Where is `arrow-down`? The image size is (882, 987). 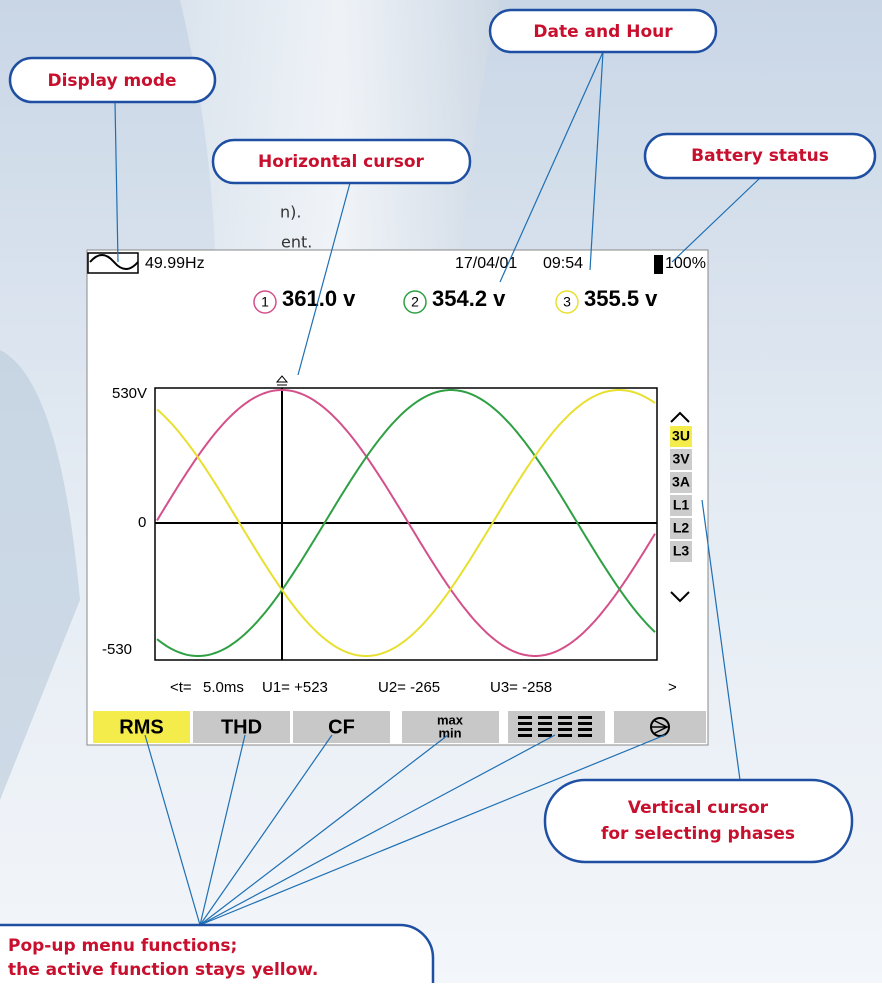 arrow-down is located at coordinates (680, 597).